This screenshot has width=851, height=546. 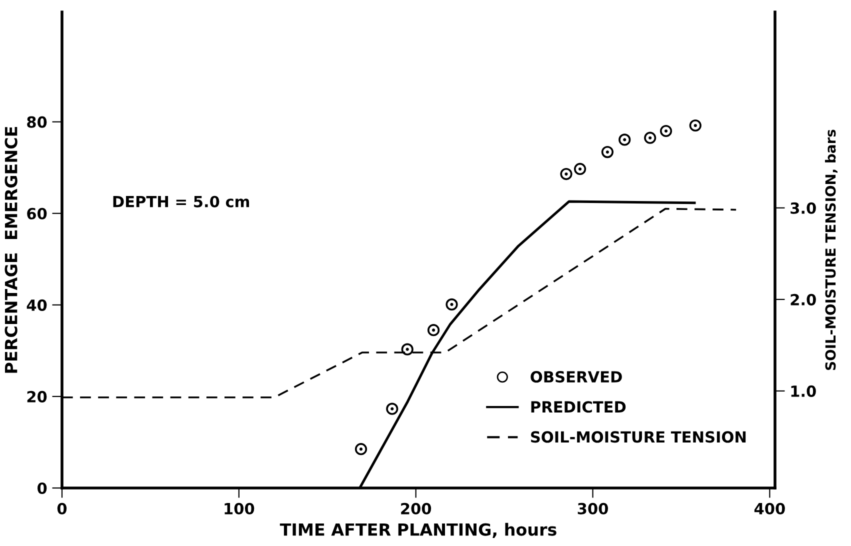 I want to click on x-tick-label: 200, so click(x=416, y=508).